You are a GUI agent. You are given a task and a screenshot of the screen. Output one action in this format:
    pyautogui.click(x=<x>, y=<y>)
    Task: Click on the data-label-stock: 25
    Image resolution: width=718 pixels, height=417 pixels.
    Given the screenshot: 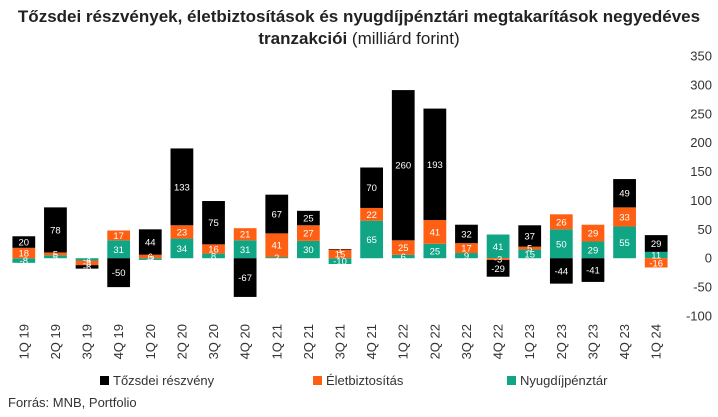 What is the action you would take?
    pyautogui.click(x=308, y=219)
    